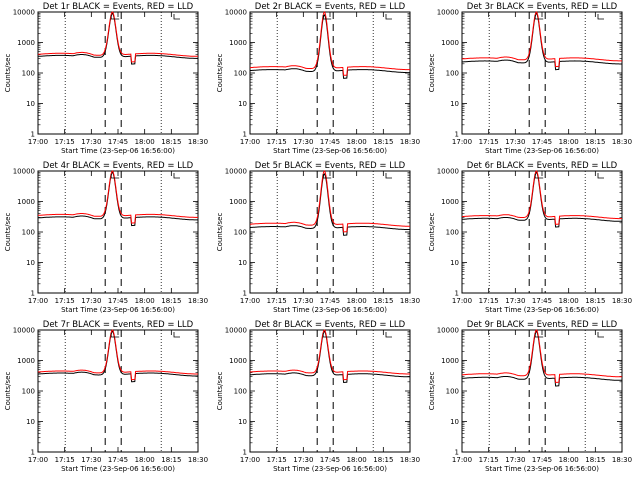 The width and height of the screenshot is (640, 480). I want to click on panel-title: Det 3r BLACK = Events, RED = LLD, so click(542, 7).